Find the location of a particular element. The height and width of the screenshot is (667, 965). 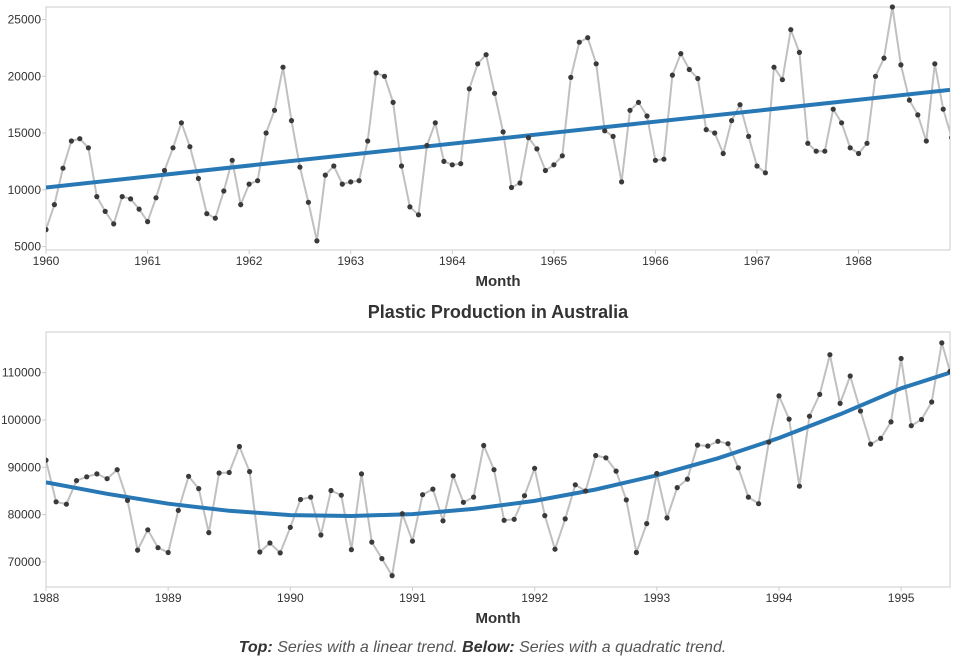

caption-top-label: Top: is located at coordinates (255, 647).